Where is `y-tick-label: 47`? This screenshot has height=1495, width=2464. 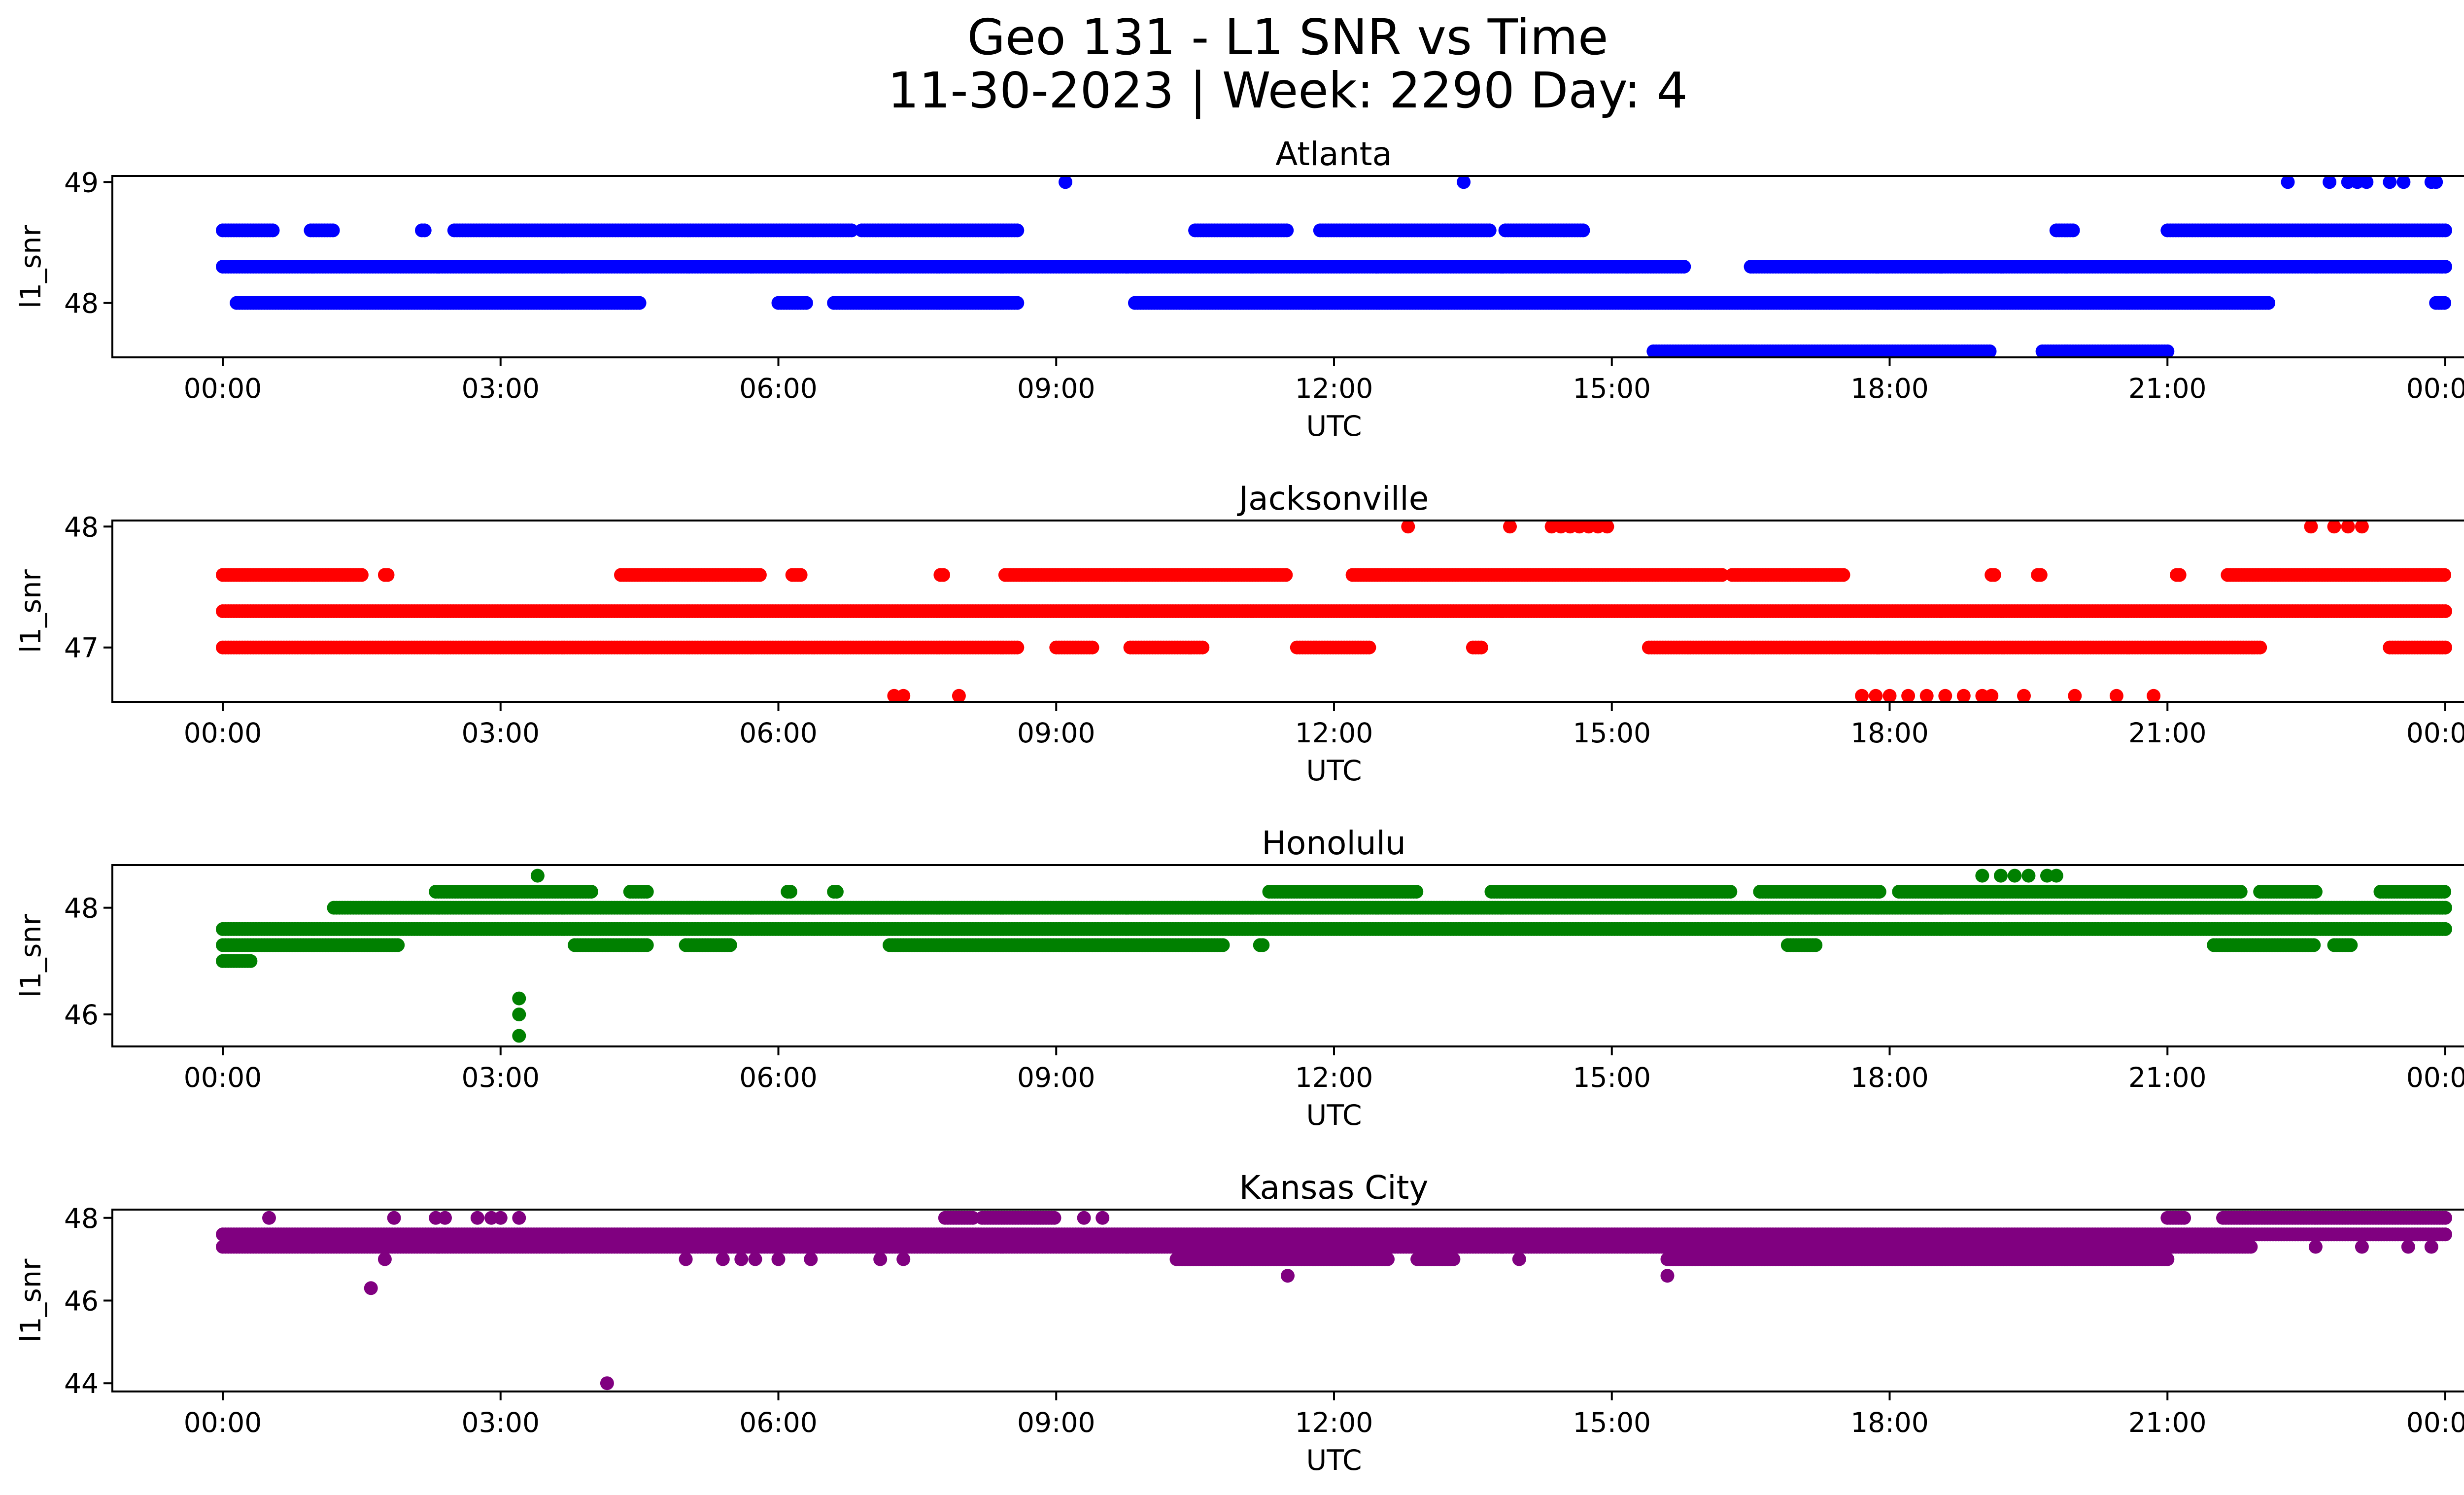 y-tick-label: 47 is located at coordinates (81, 648).